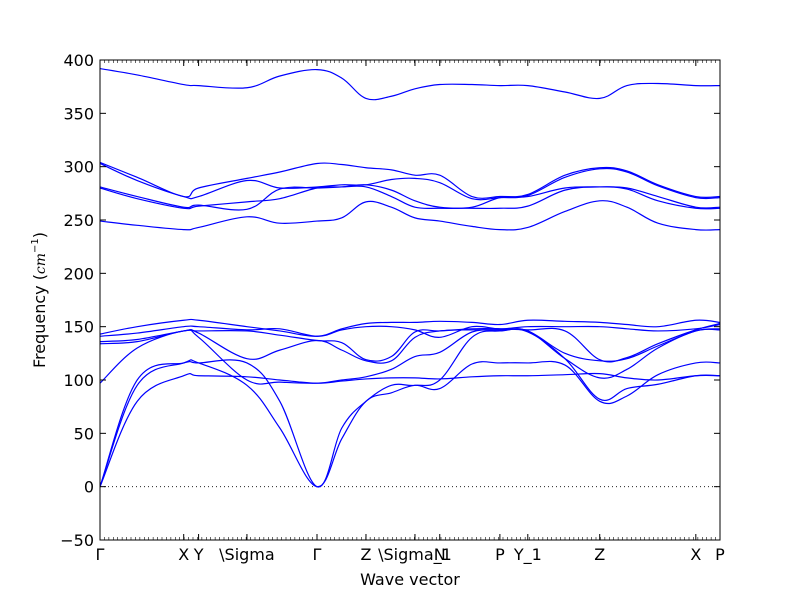 The height and width of the screenshot is (600, 800). Describe the element at coordinates (415, 555) in the screenshot. I see `x-tick-label: \Sigma_1` at that location.